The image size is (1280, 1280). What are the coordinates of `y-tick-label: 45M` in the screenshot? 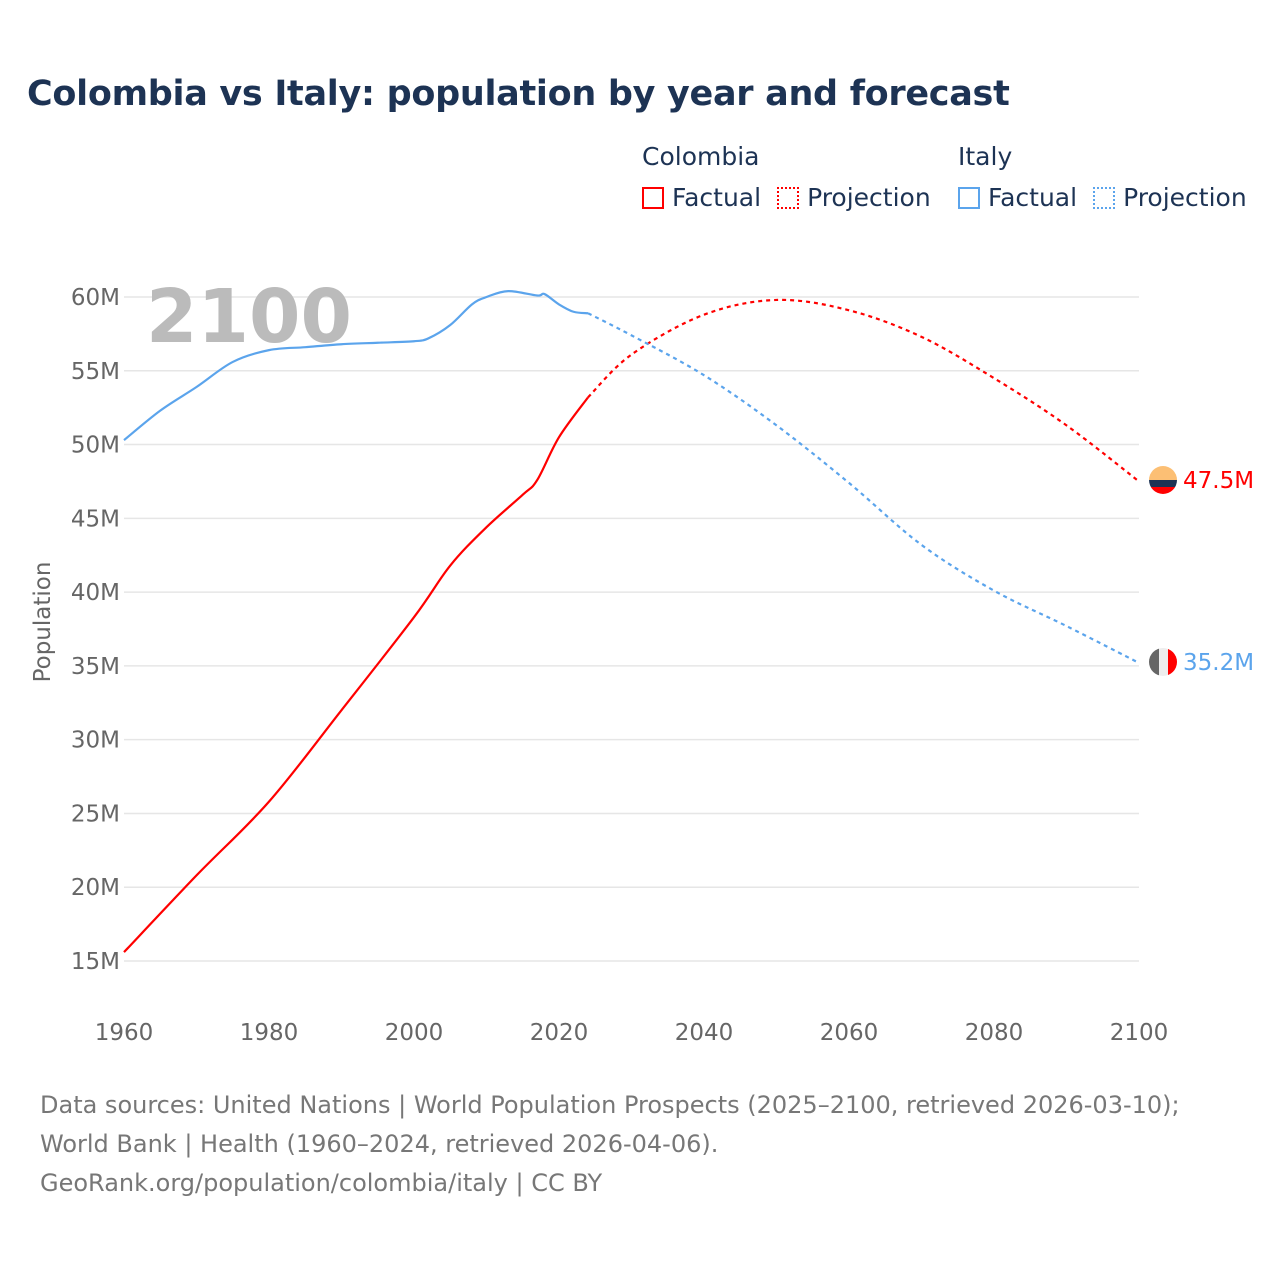 It's located at (95, 519).